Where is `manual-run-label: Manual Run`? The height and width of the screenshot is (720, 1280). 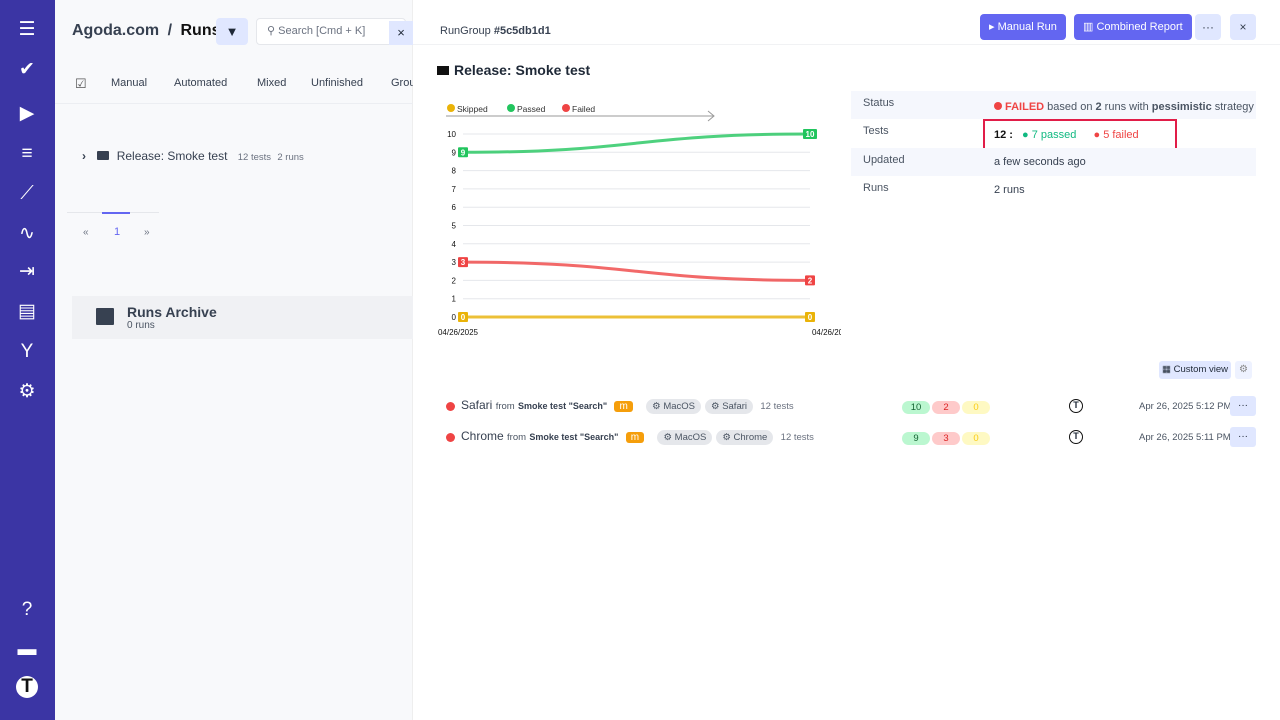 manual-run-label: Manual Run is located at coordinates (1027, 27).